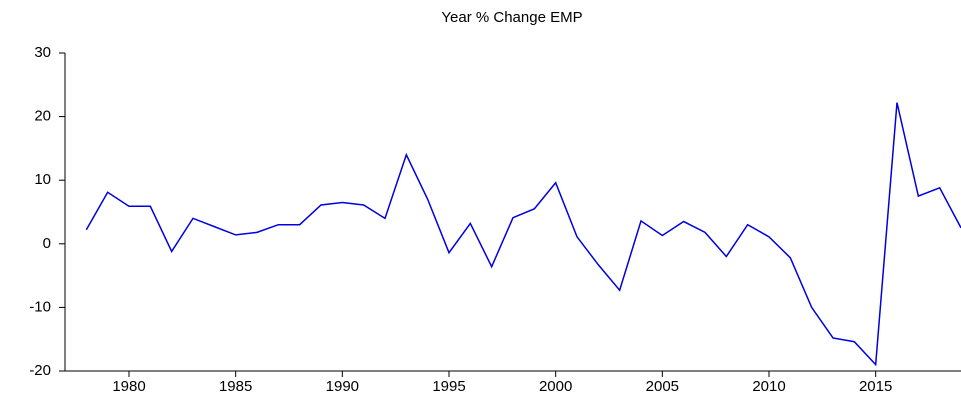  I want to click on y-tick-label: -10, so click(40, 306).